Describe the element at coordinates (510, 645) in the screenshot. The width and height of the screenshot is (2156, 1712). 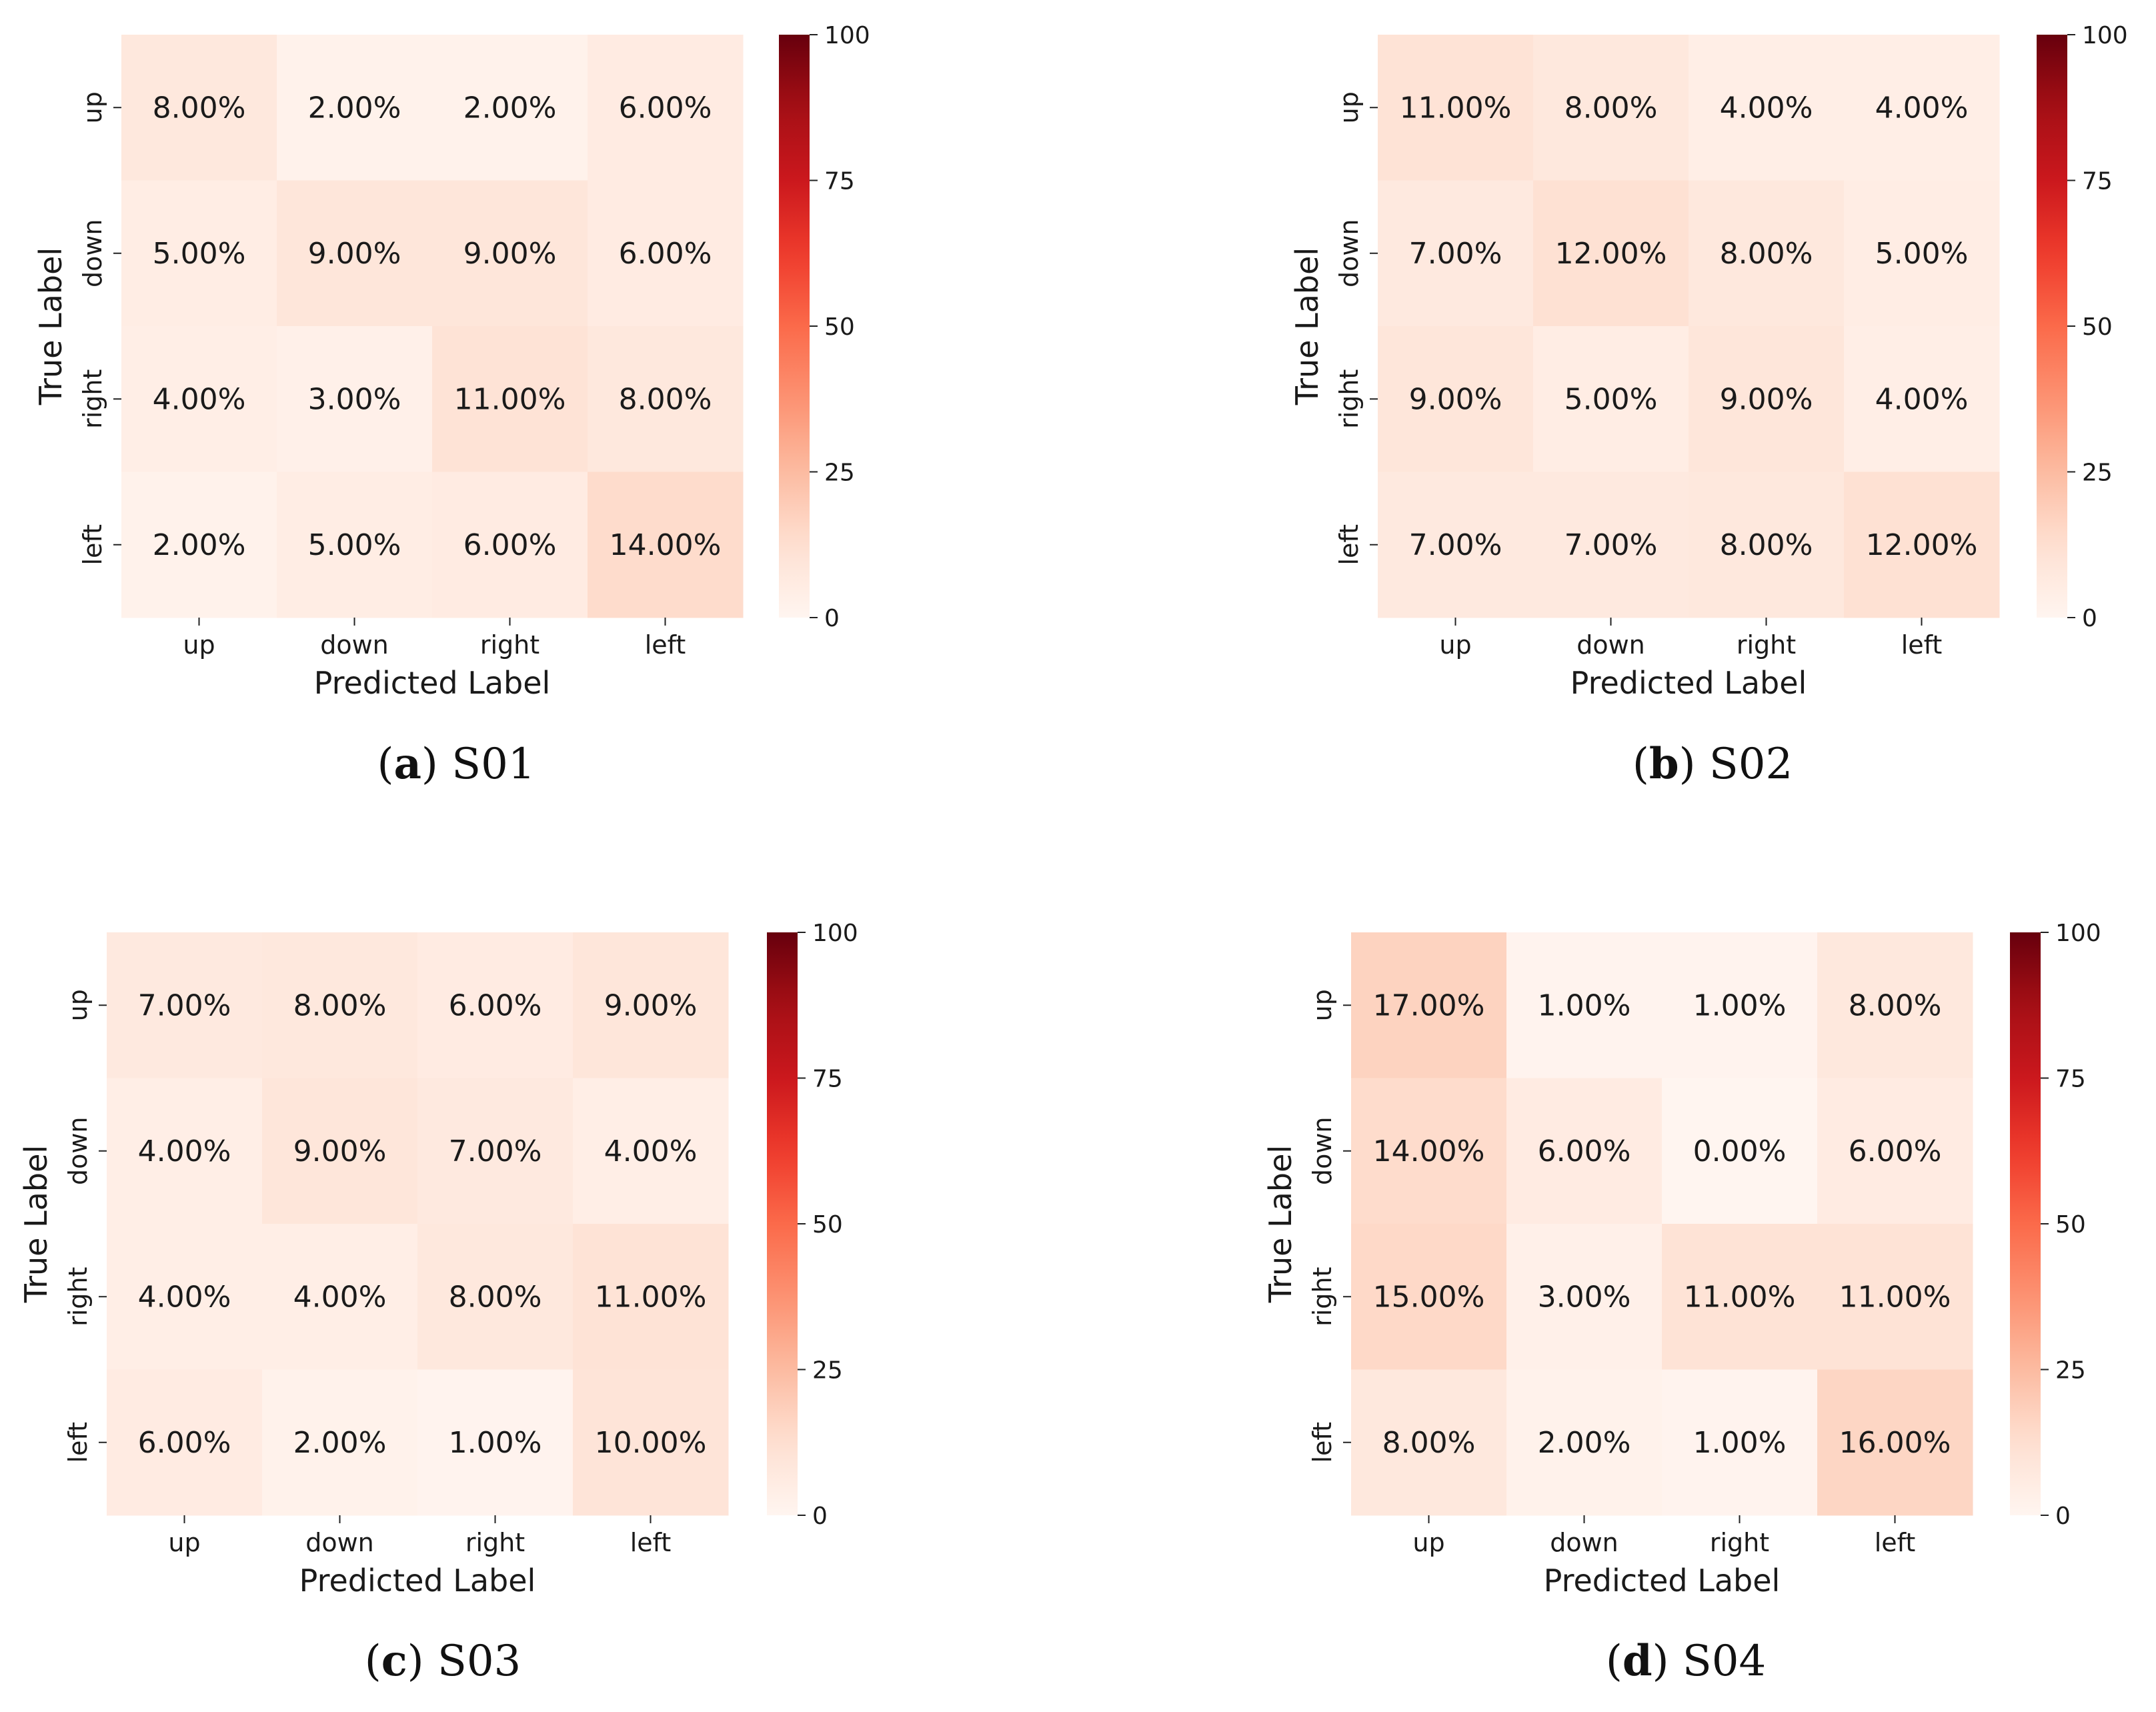
I see `x-tick-label: right` at that location.